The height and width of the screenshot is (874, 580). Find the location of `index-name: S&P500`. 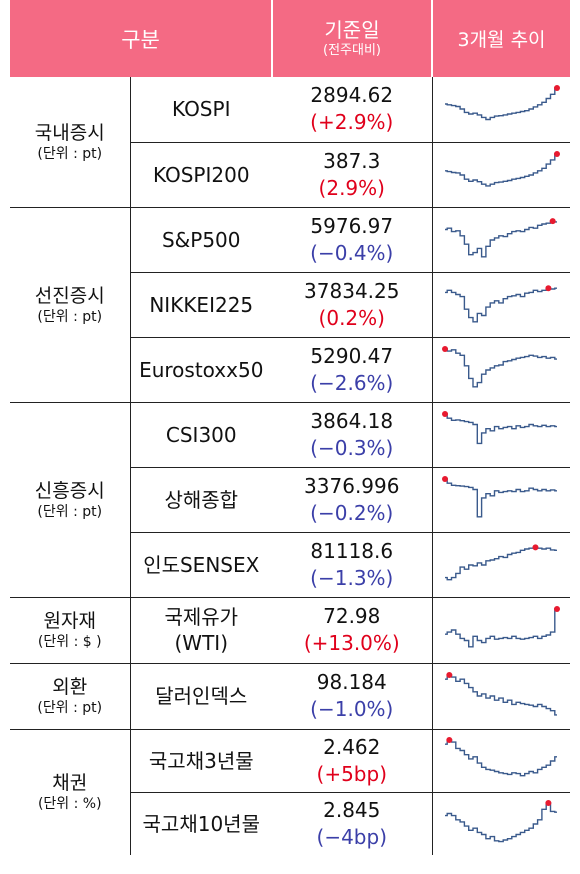

index-name: S&P500 is located at coordinates (201, 240).